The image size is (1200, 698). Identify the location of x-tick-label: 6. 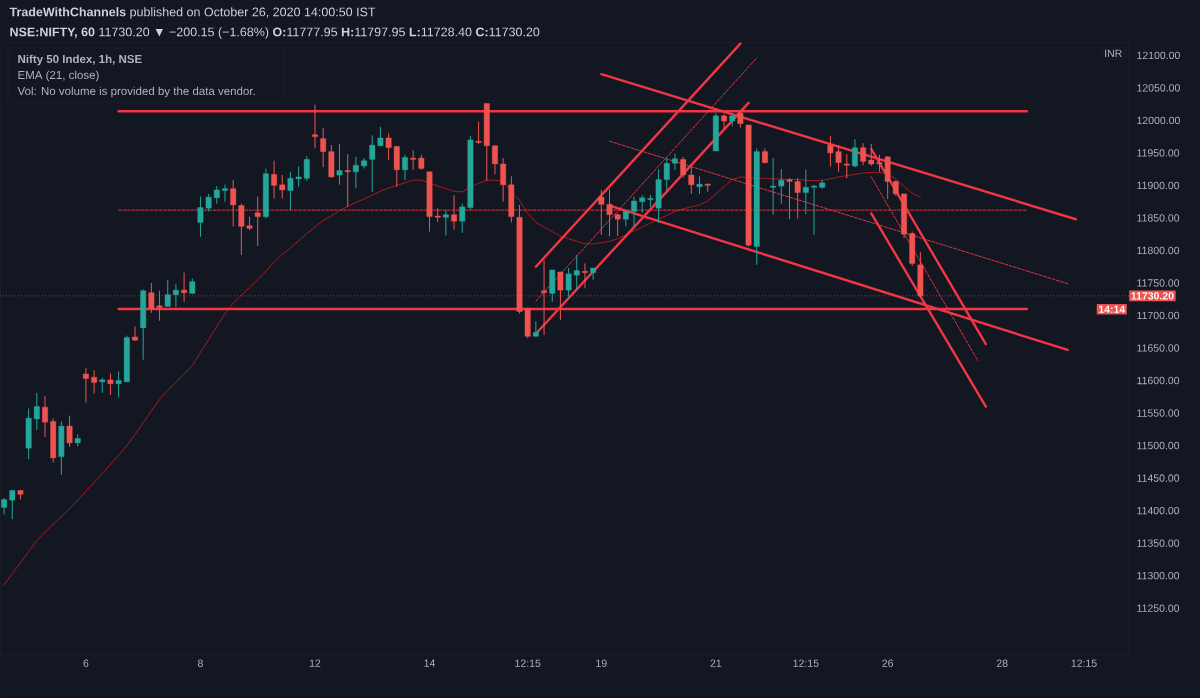
(86, 663).